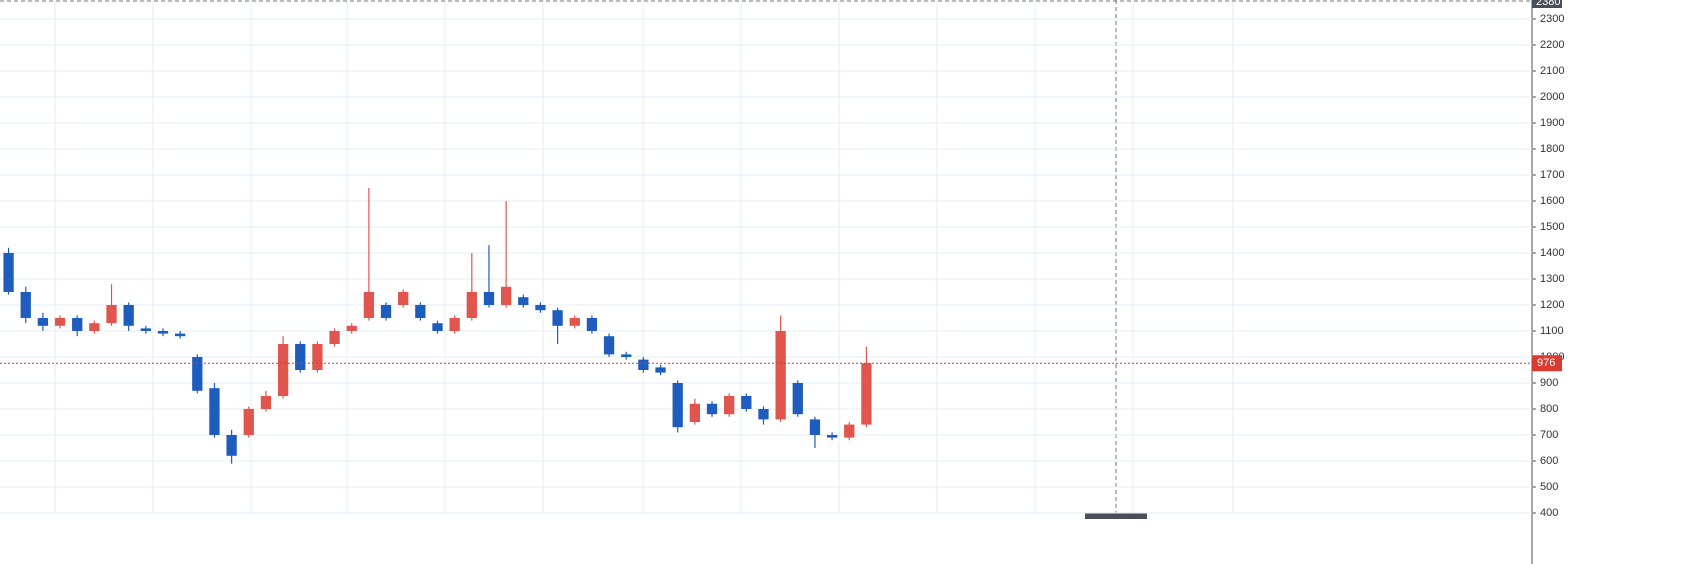 This screenshot has width=1707, height=564. Describe the element at coordinates (1549, 409) in the screenshot. I see `y-tick-label: 800` at that location.